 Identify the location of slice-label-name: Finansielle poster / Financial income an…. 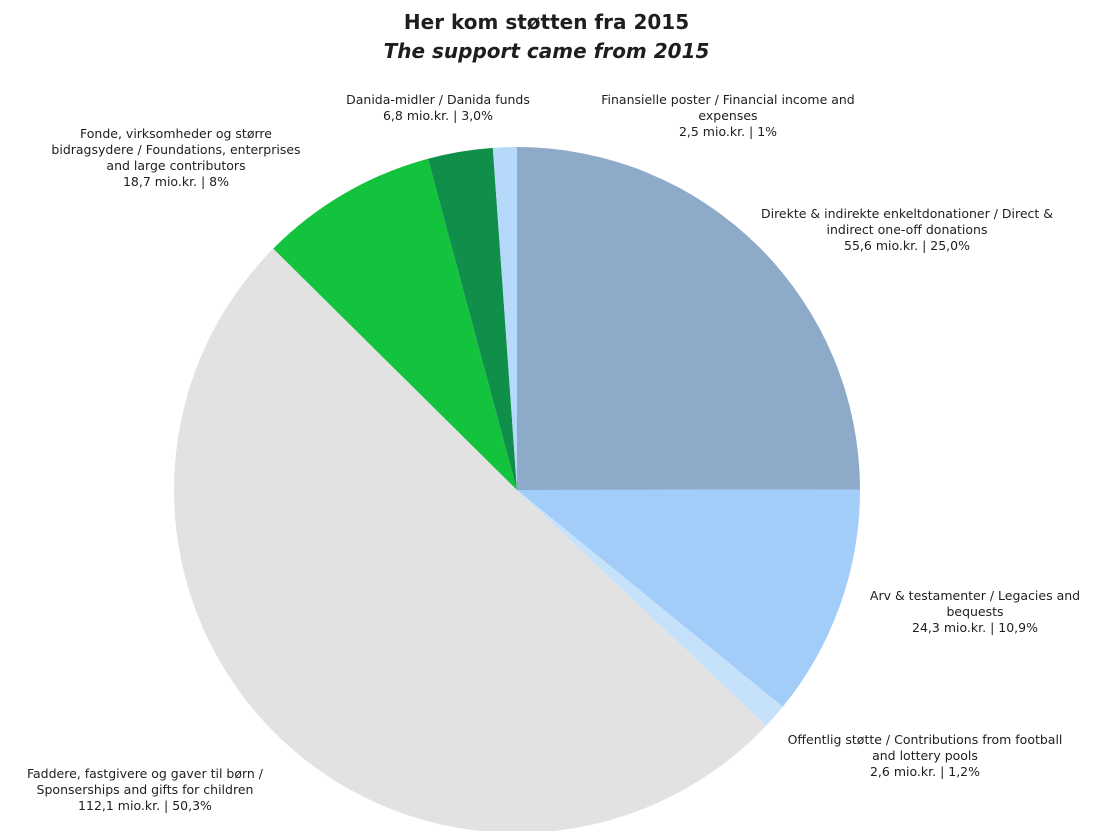
(728, 107).